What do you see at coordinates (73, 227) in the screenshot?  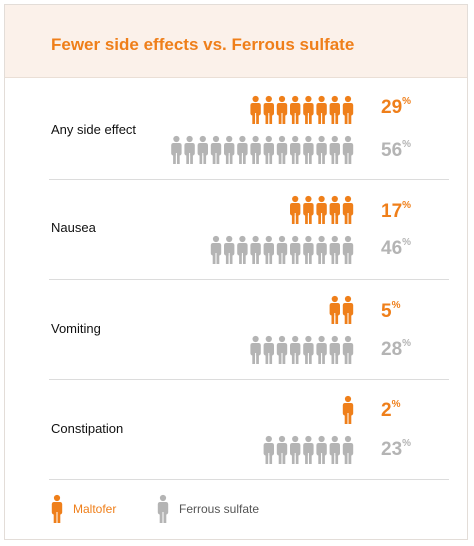 I see `category-label-nausea: Nausea` at bounding box center [73, 227].